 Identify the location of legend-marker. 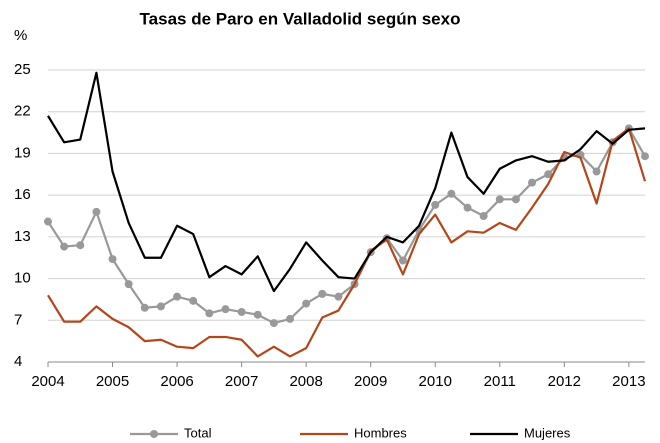
(154, 434).